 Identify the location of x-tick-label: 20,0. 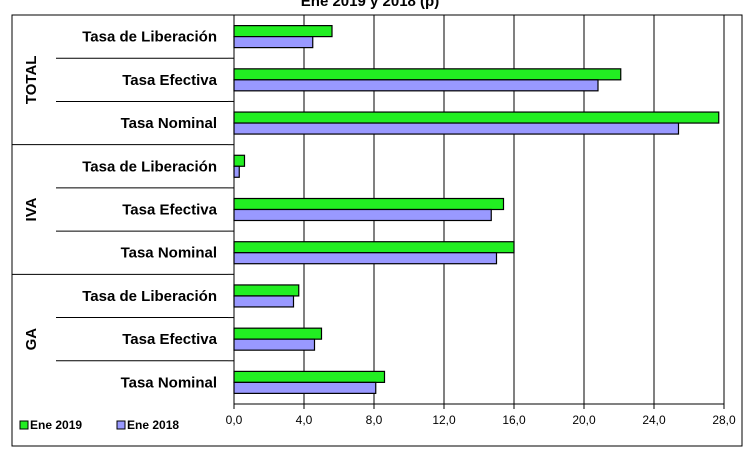
(584, 420).